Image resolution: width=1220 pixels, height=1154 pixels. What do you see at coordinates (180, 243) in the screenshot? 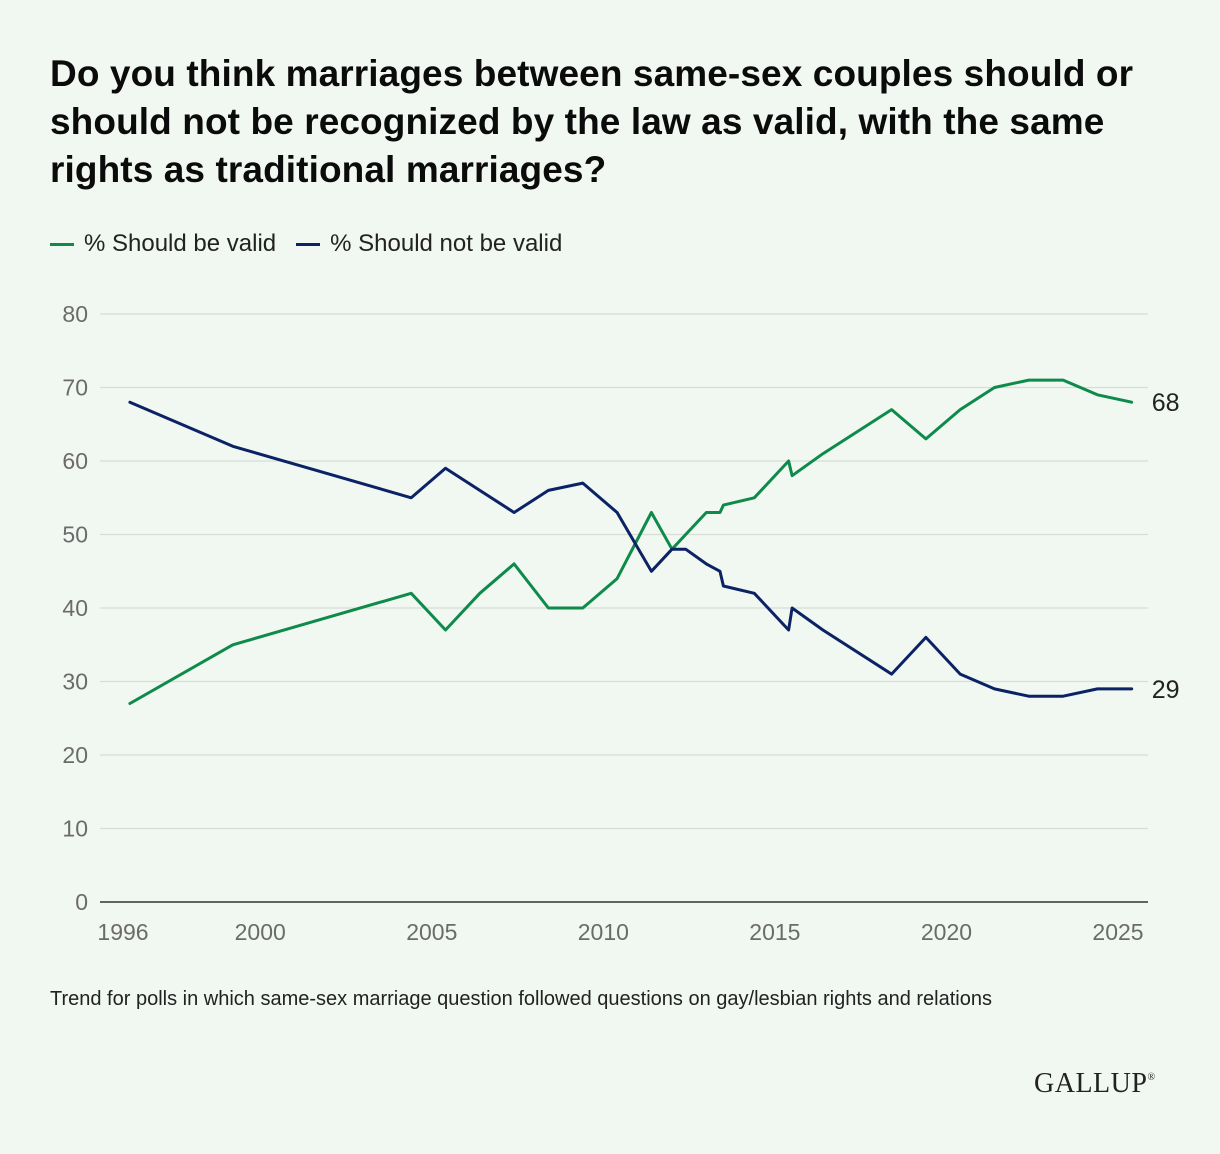
I see `legend-label-valid: % Should be valid` at bounding box center [180, 243].